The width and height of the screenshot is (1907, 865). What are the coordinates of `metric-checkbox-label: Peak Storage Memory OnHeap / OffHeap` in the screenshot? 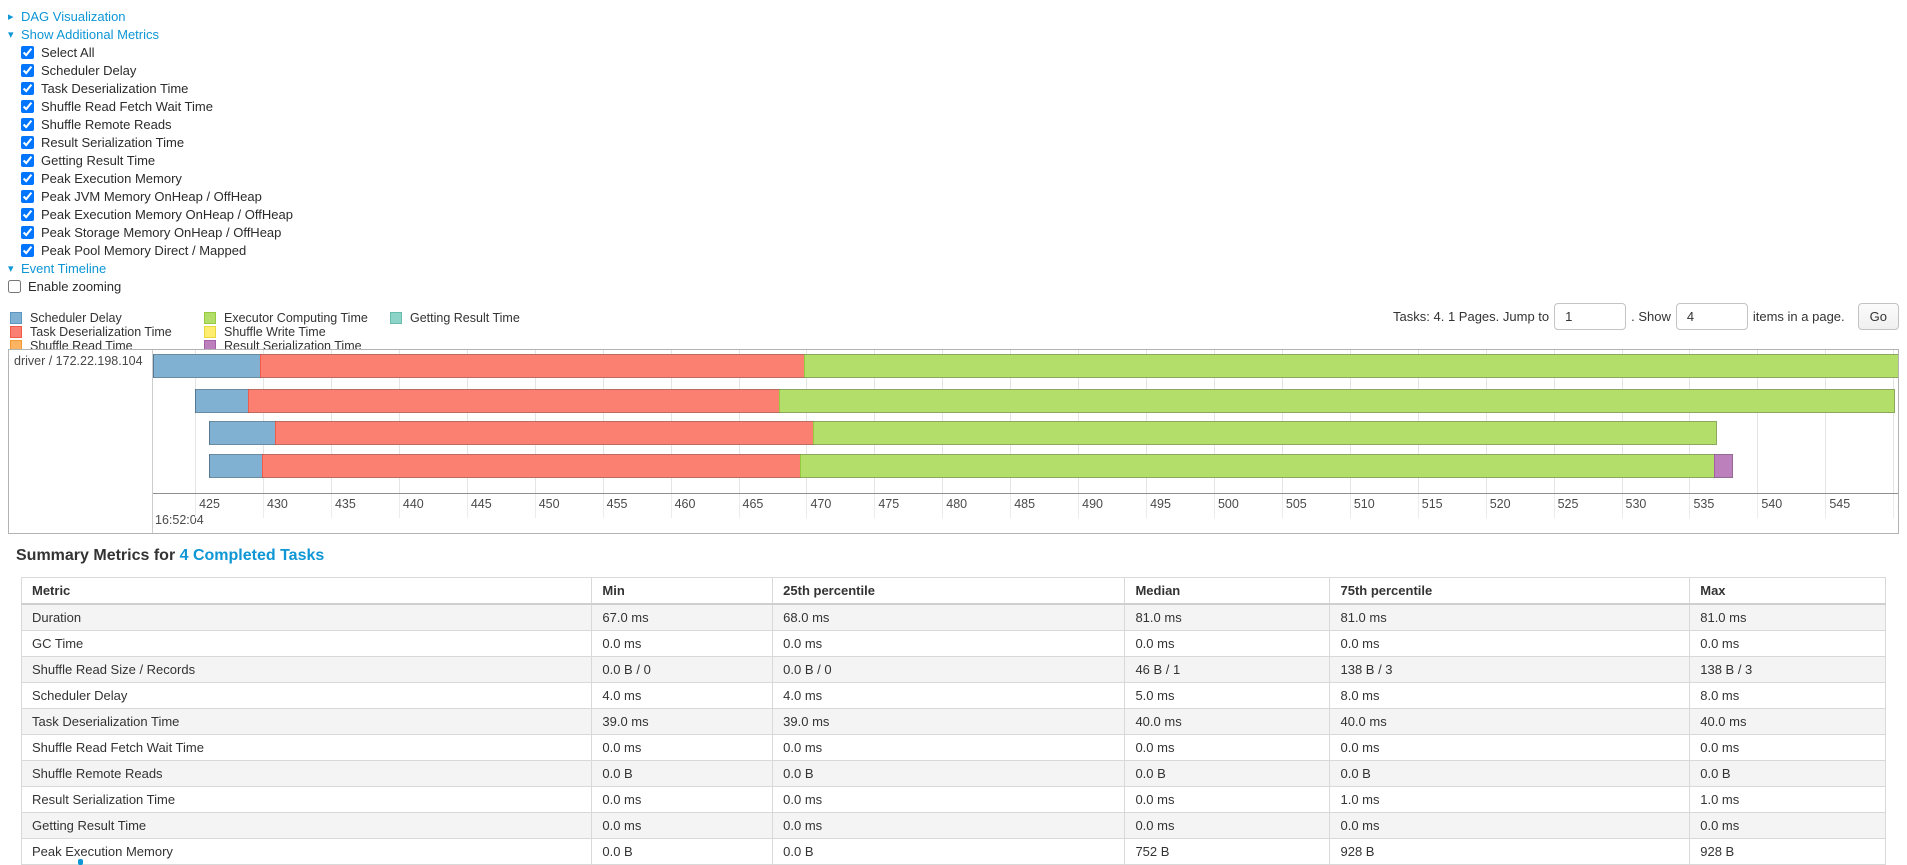 It's located at (161, 232).